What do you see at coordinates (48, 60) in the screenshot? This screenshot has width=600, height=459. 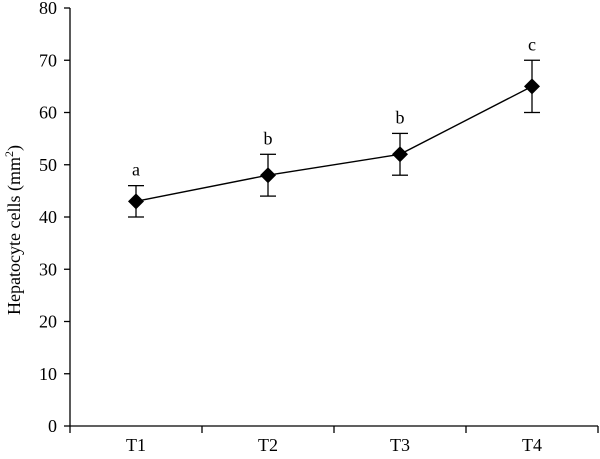 I see `y-tick-label: 70` at bounding box center [48, 60].